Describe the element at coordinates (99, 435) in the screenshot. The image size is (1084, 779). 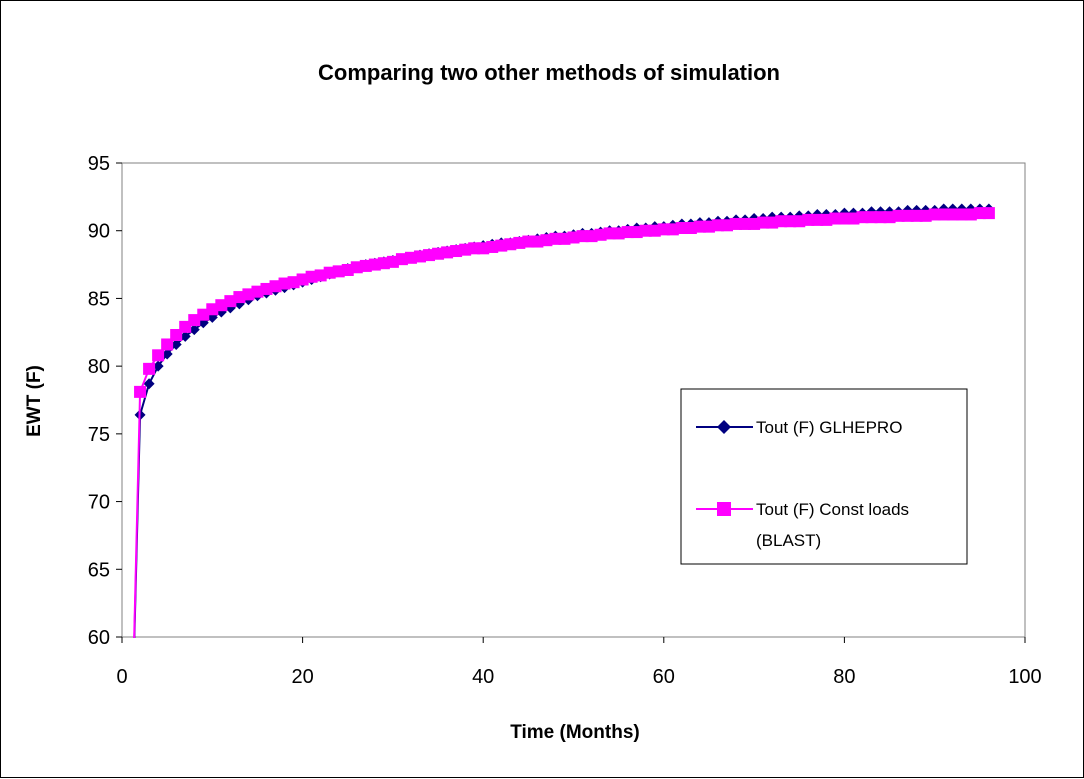
I see `y-tick-label: 75` at that location.